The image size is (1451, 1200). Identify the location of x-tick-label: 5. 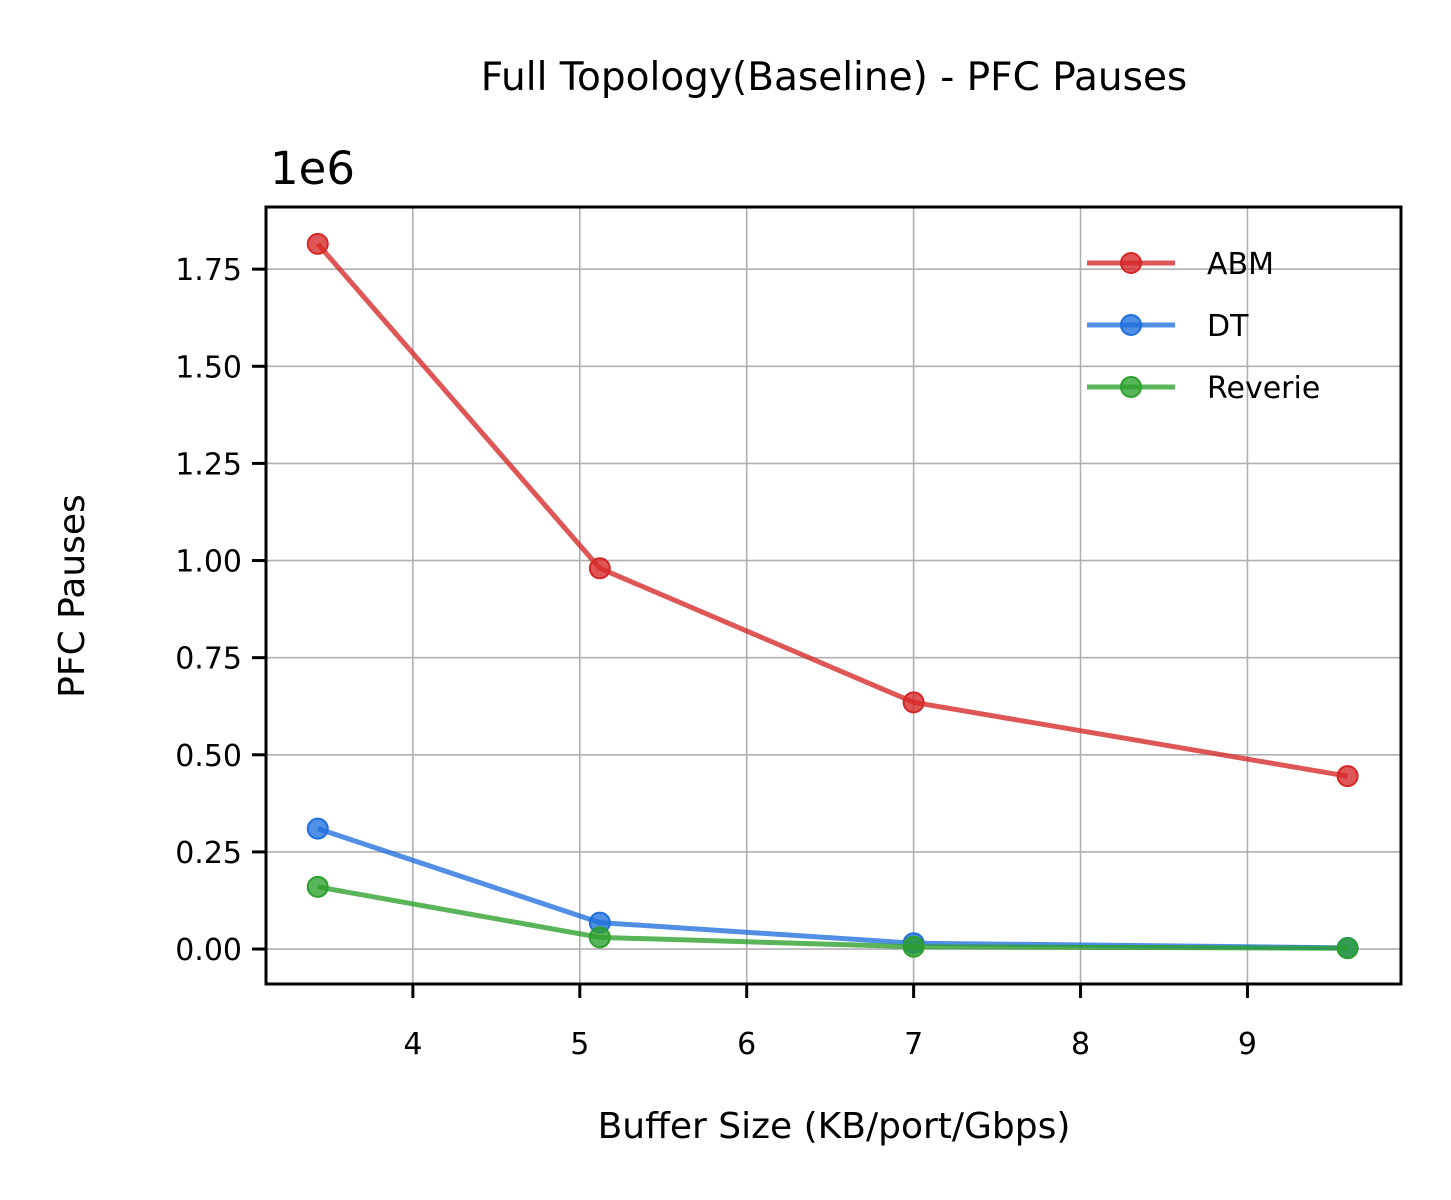
(579, 1044).